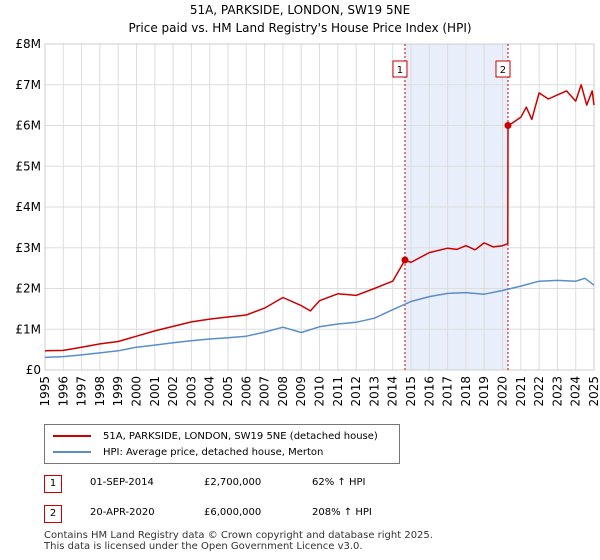 Image resolution: width=600 pixels, height=560 pixels. I want to click on x-tick-label: 2015, so click(411, 391).